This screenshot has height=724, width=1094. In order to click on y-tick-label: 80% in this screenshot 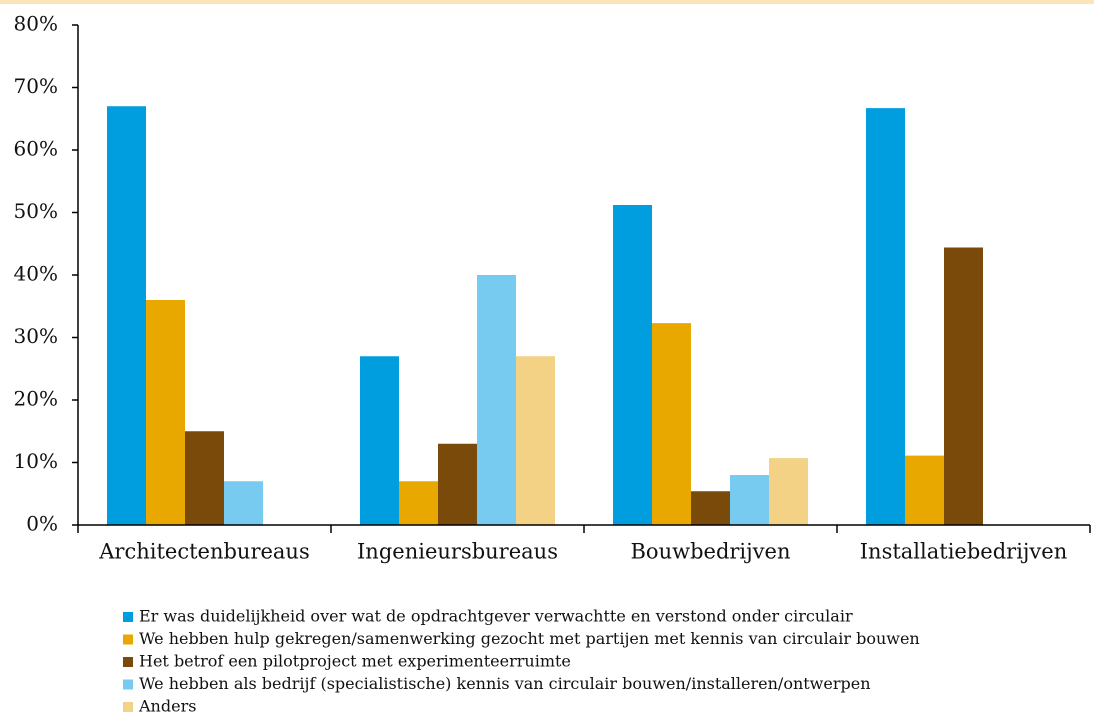, I will do `click(36, 24)`.